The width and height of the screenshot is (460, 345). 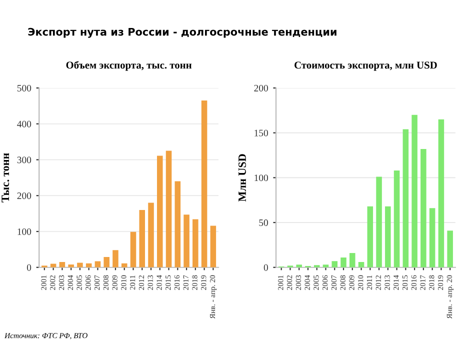 I want to click on chart-title: Объем экспорта, тыс. тонн, so click(x=129, y=66).